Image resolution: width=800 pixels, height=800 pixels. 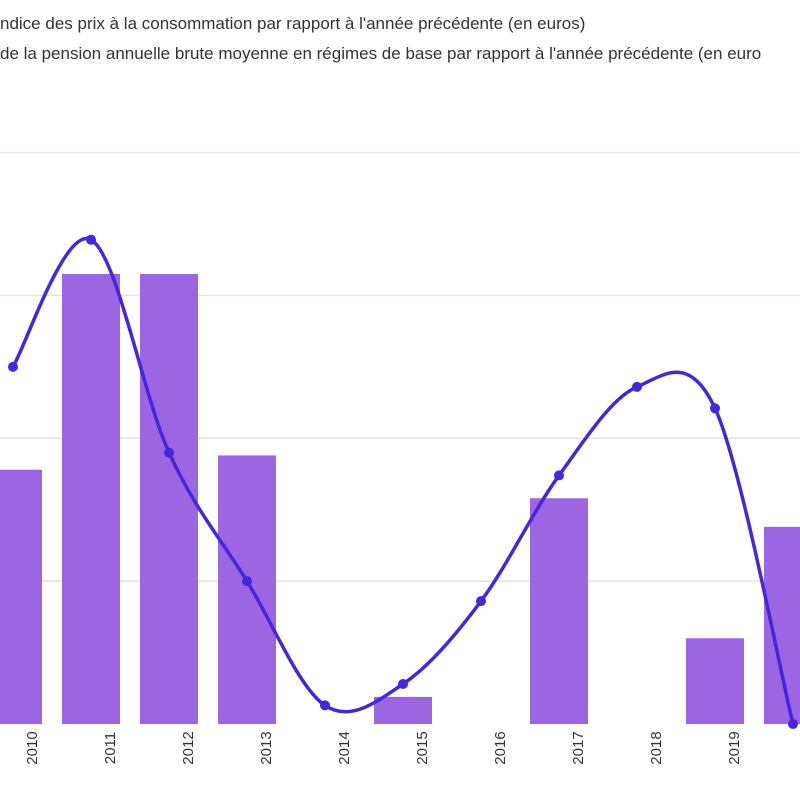 What do you see at coordinates (32, 747) in the screenshot?
I see `x-tick-2010: 2010` at bounding box center [32, 747].